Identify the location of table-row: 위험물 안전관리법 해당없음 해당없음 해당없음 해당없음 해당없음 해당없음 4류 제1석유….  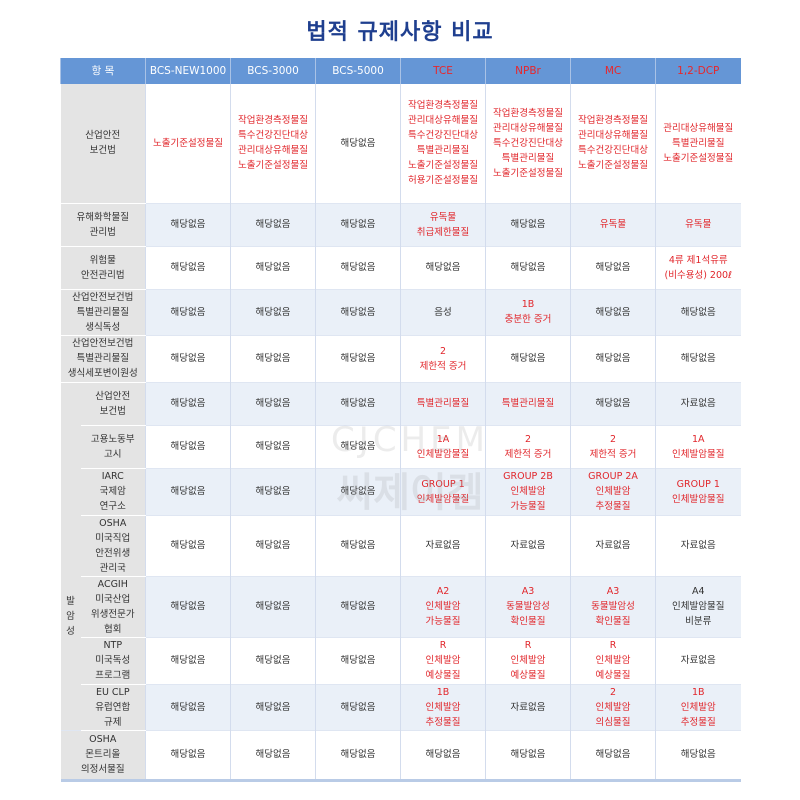
(400, 268).